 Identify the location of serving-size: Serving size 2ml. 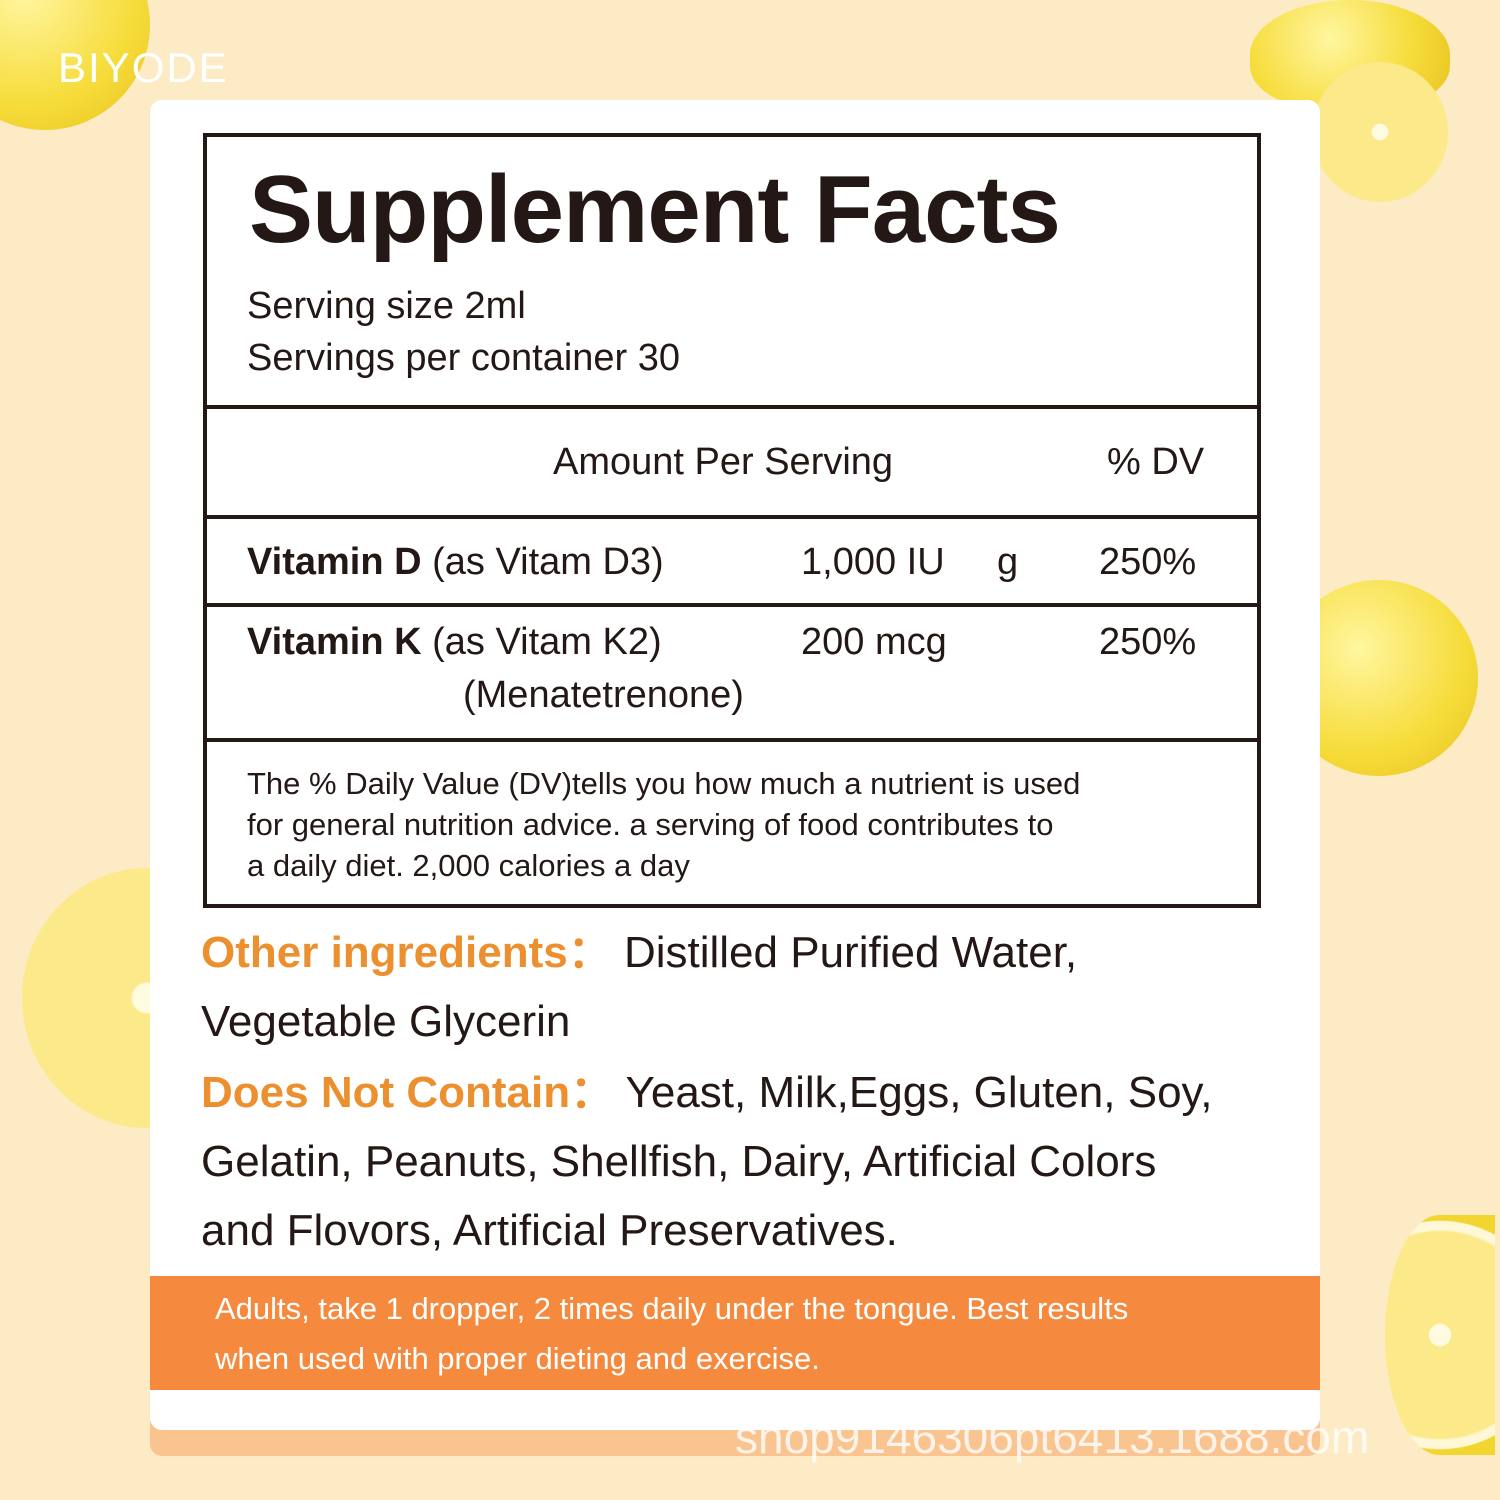
(386, 306).